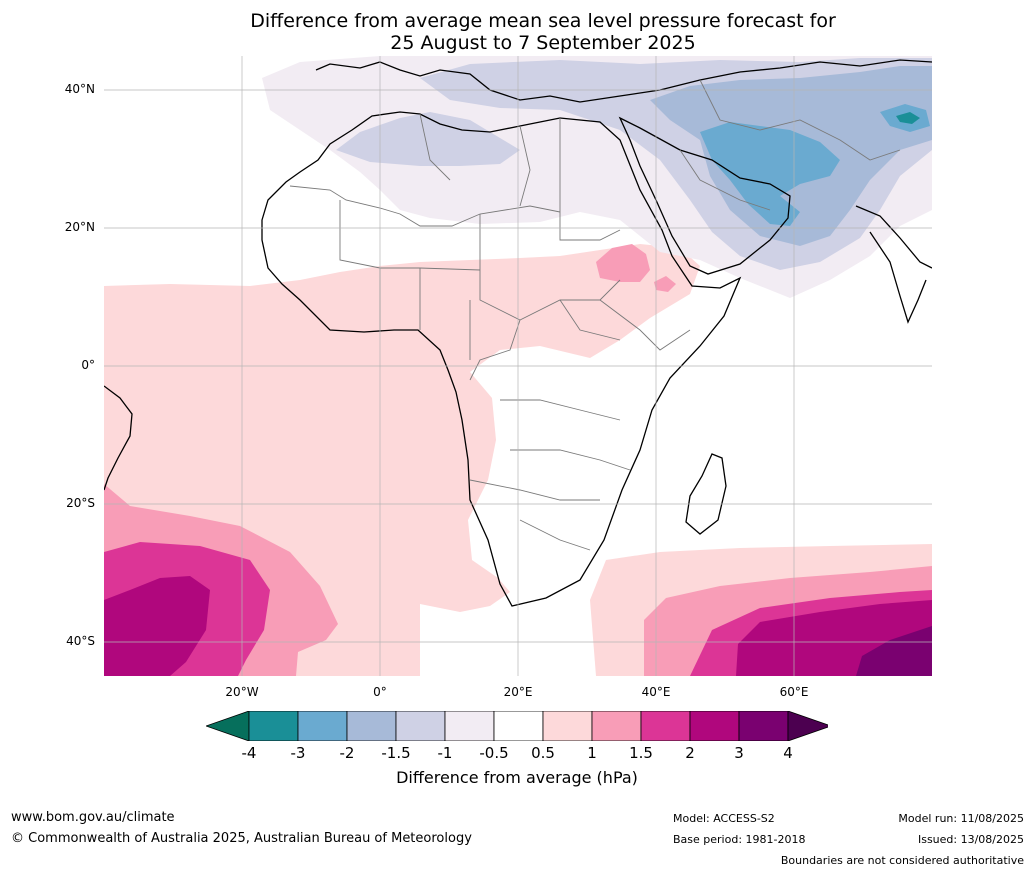  Describe the element at coordinates (79, 89) in the screenshot. I see `lat-label-40n: 40°N` at that location.